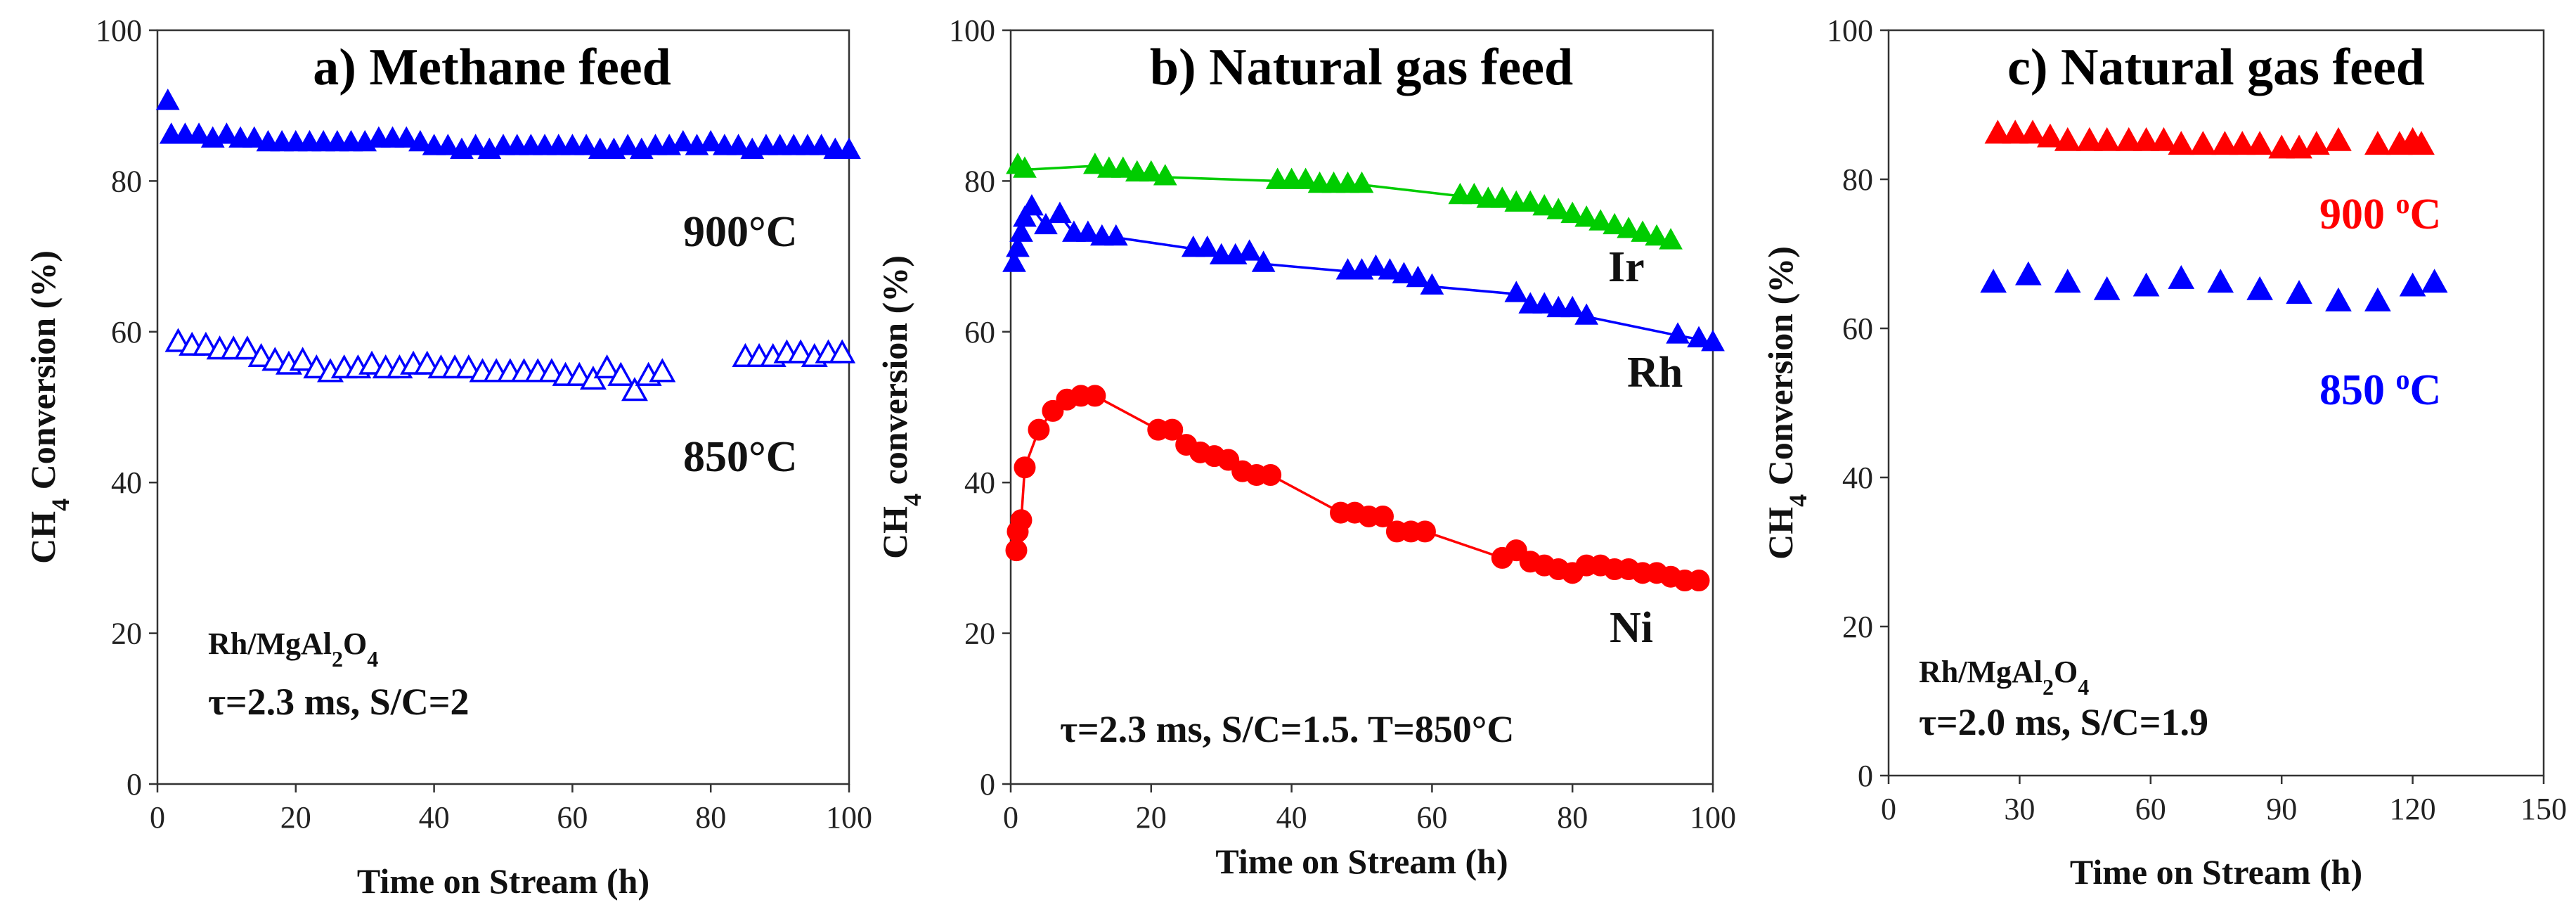 This screenshot has width=2576, height=912. Describe the element at coordinates (1627, 267) in the screenshot. I see `series-label: Ir` at that location.